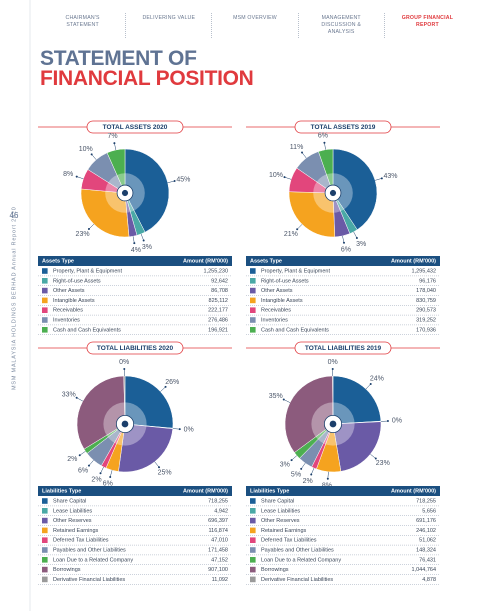  What do you see at coordinates (343, 261) in the screenshot?
I see `table-header` at bounding box center [343, 261].